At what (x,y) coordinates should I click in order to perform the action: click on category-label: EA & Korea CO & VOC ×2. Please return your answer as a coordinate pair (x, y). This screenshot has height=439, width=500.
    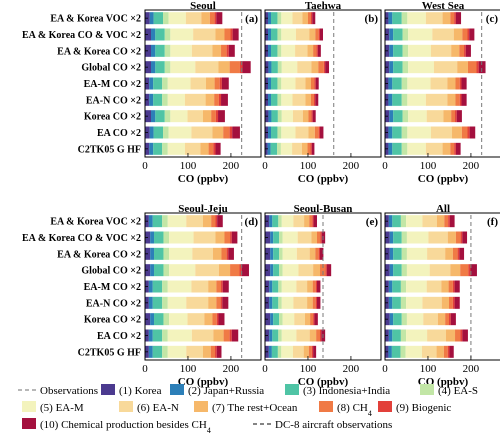
    Looking at the image, I should click on (81, 238).